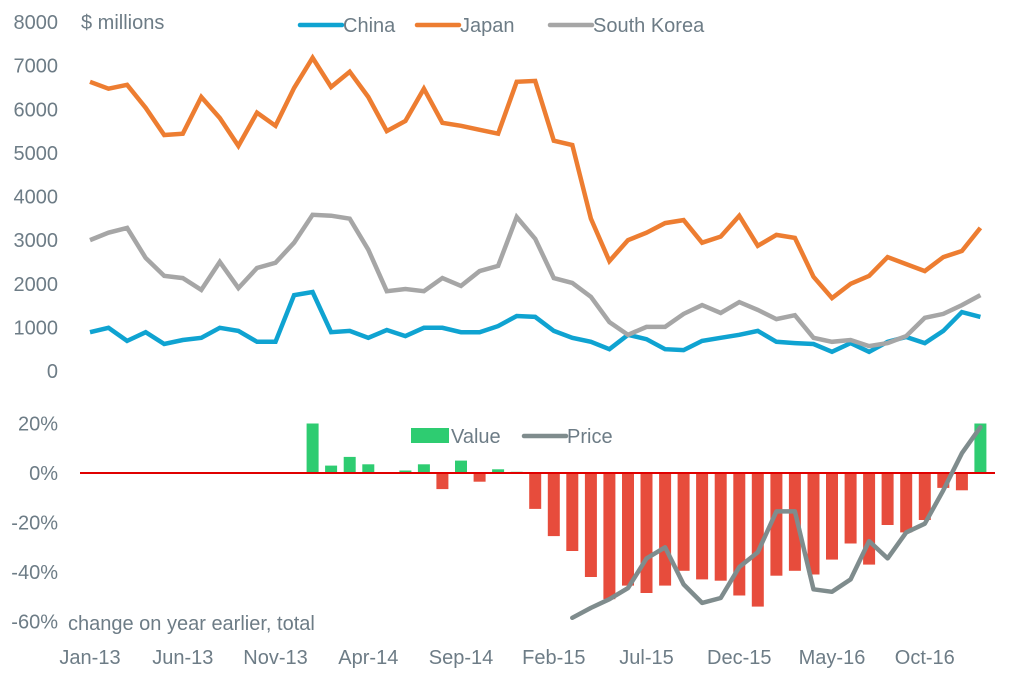  Describe the element at coordinates (275, 658) in the screenshot. I see `x-tick-label: Nov-13` at that location.